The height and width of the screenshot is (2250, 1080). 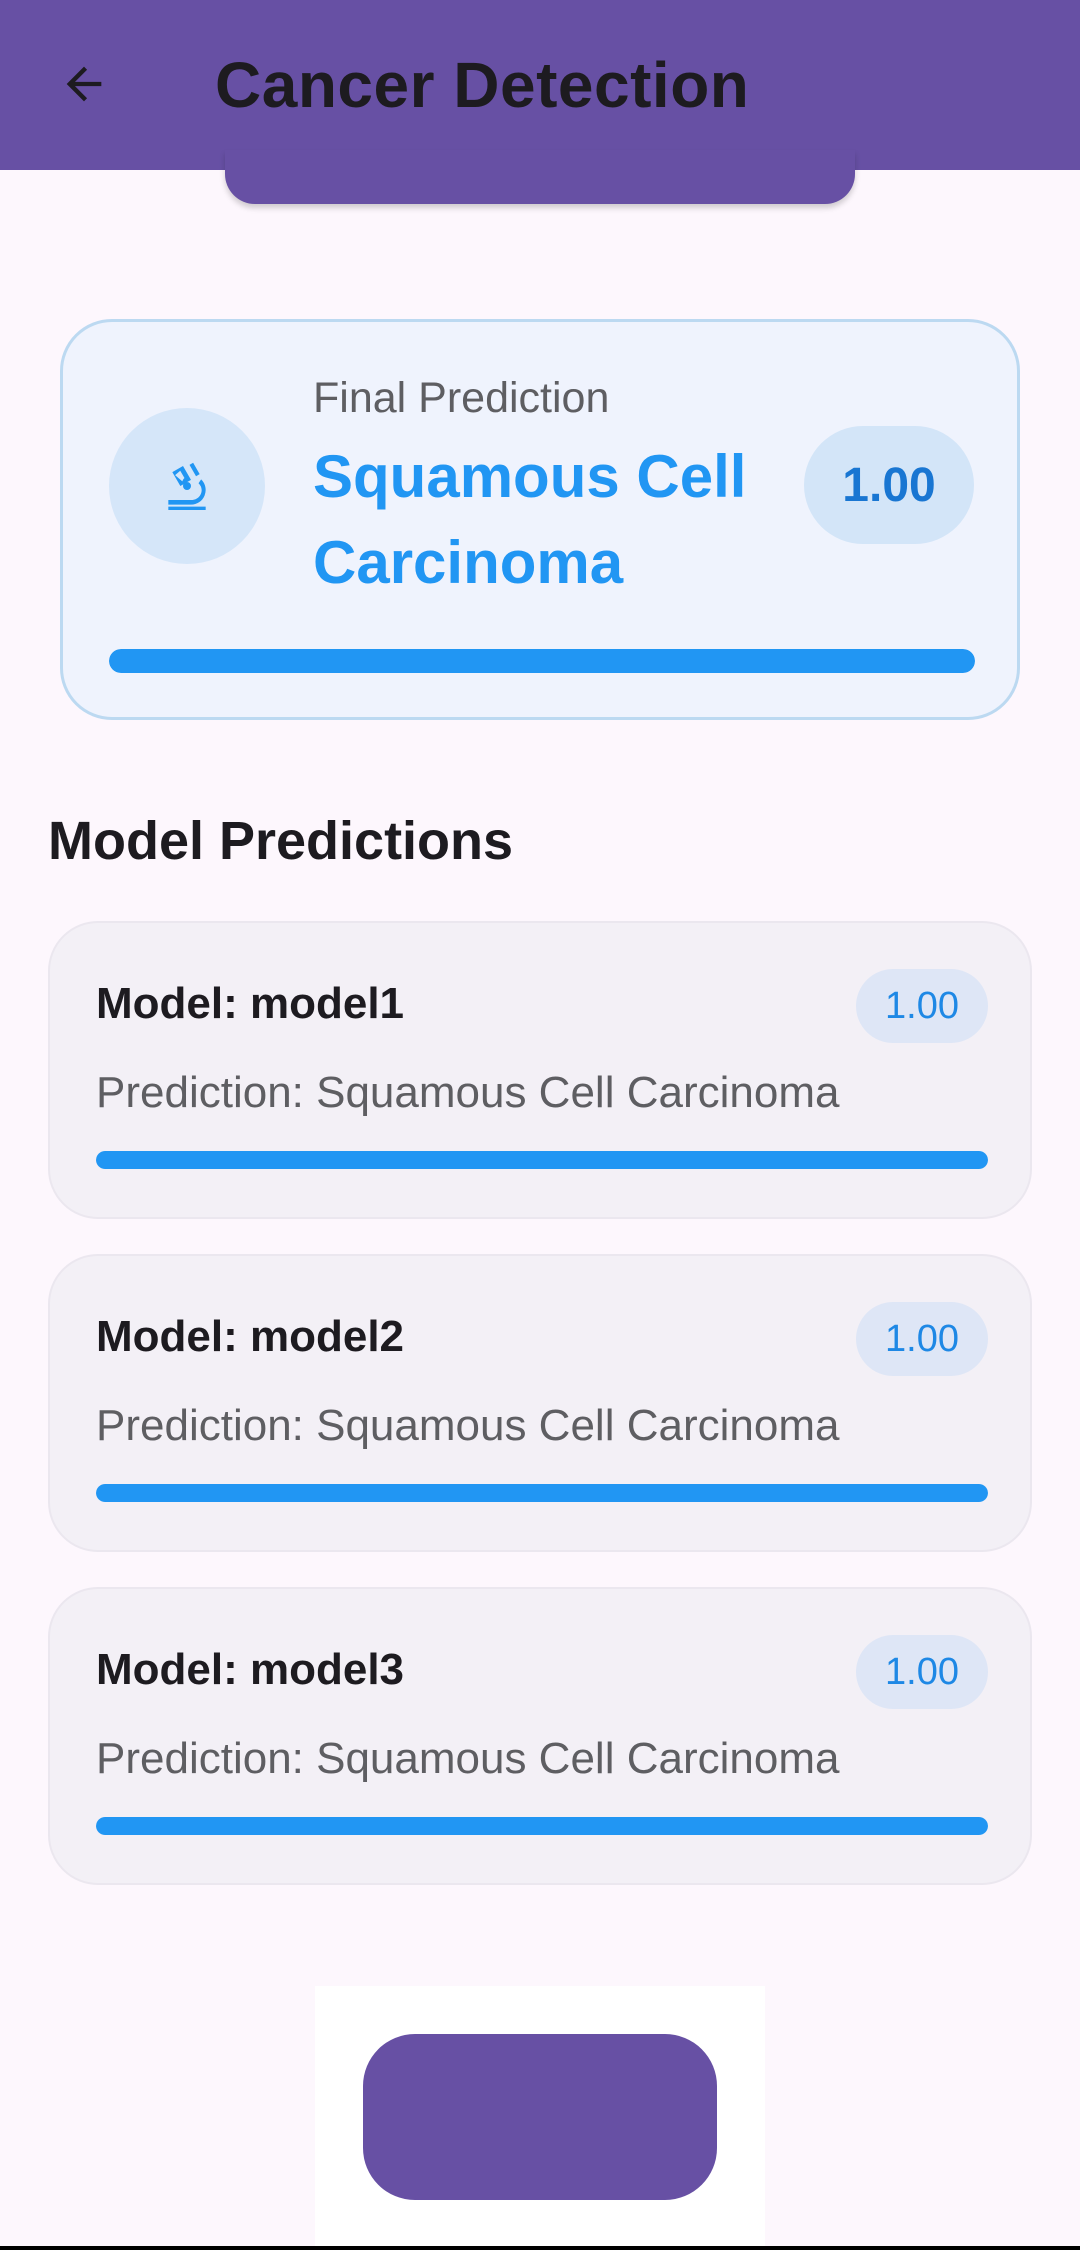 I want to click on final-prediction-icon-badge, so click(x=187, y=486).